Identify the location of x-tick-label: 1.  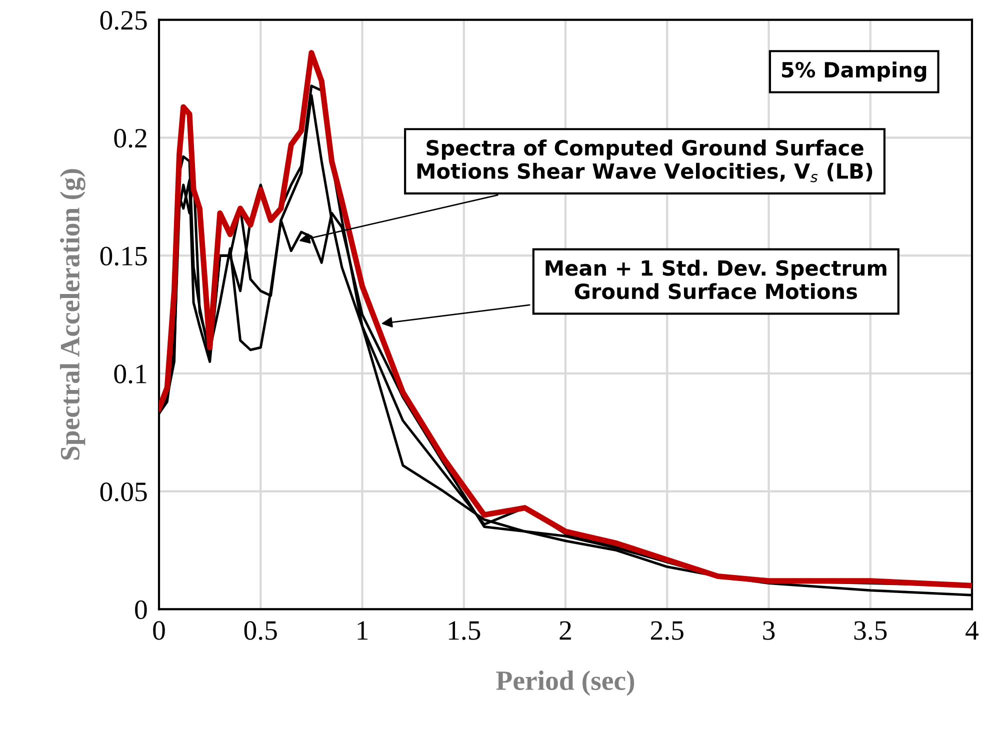
(363, 630).